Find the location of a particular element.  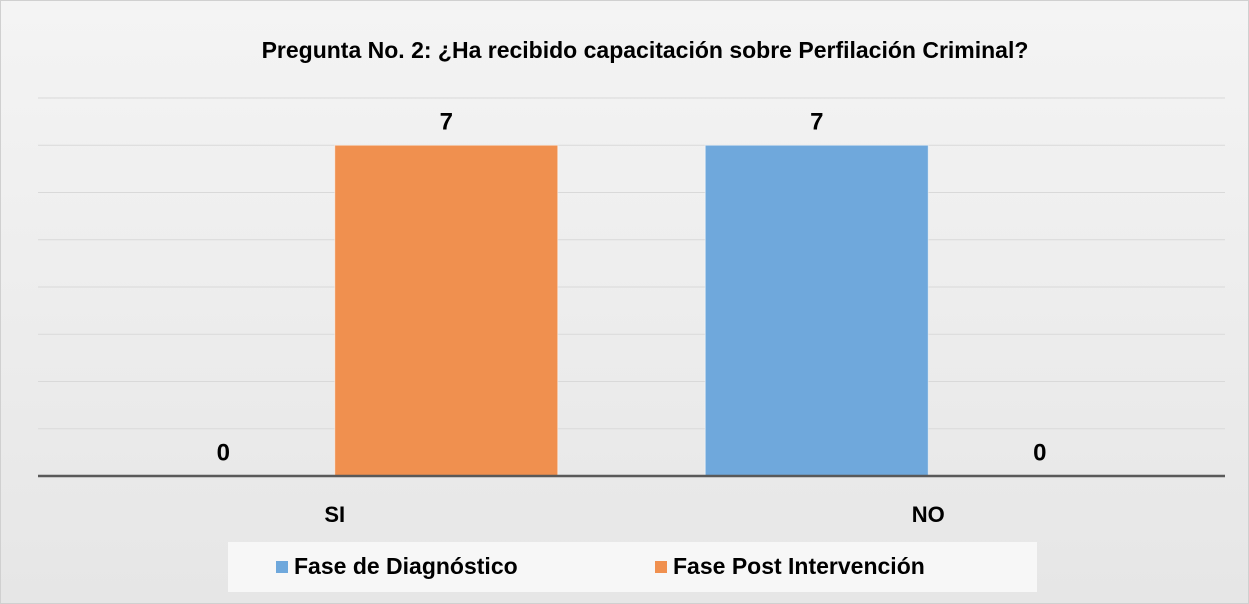

legend-label: Fase de Diagnóstico is located at coordinates (406, 566).